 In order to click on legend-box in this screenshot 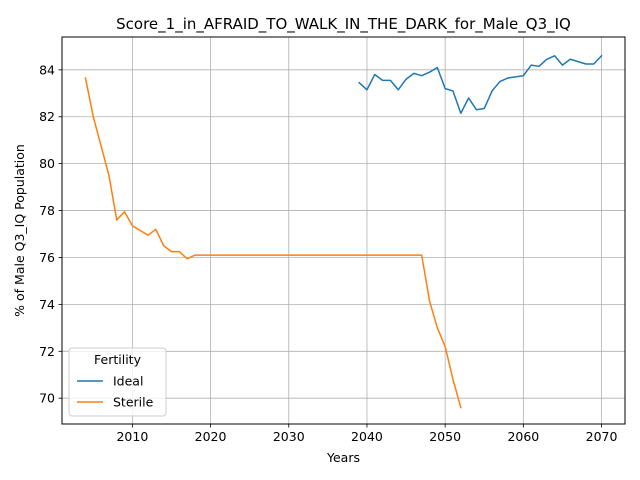, I will do `click(117, 382)`.